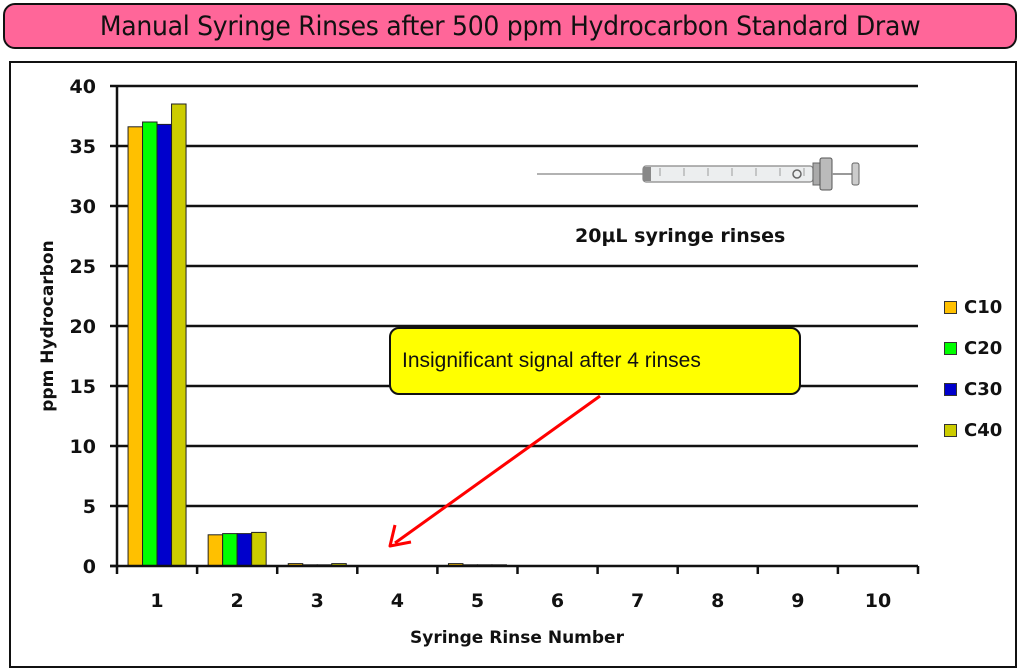 This screenshot has width=1024, height=671. What do you see at coordinates (983, 307) in the screenshot?
I see `legend-label: C10` at bounding box center [983, 307].